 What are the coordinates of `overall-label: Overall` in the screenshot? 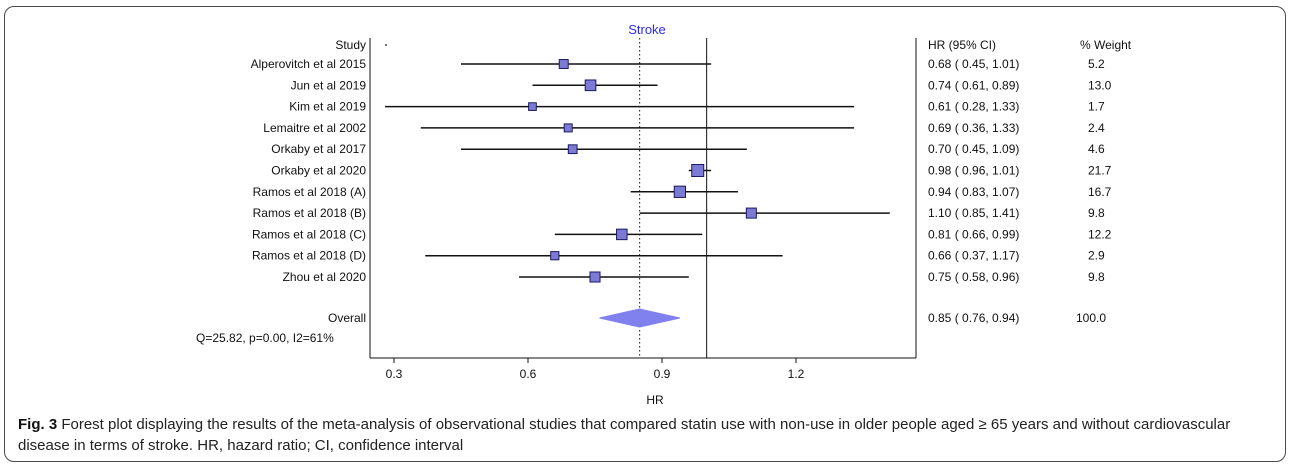 It's located at (347, 318).